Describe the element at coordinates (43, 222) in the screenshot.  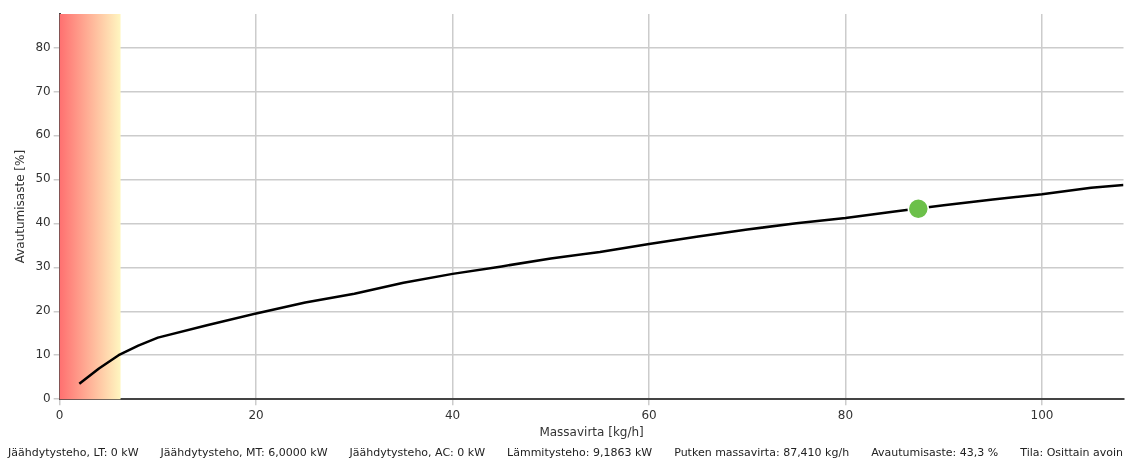
I see `y-tick-label: 40` at that location.